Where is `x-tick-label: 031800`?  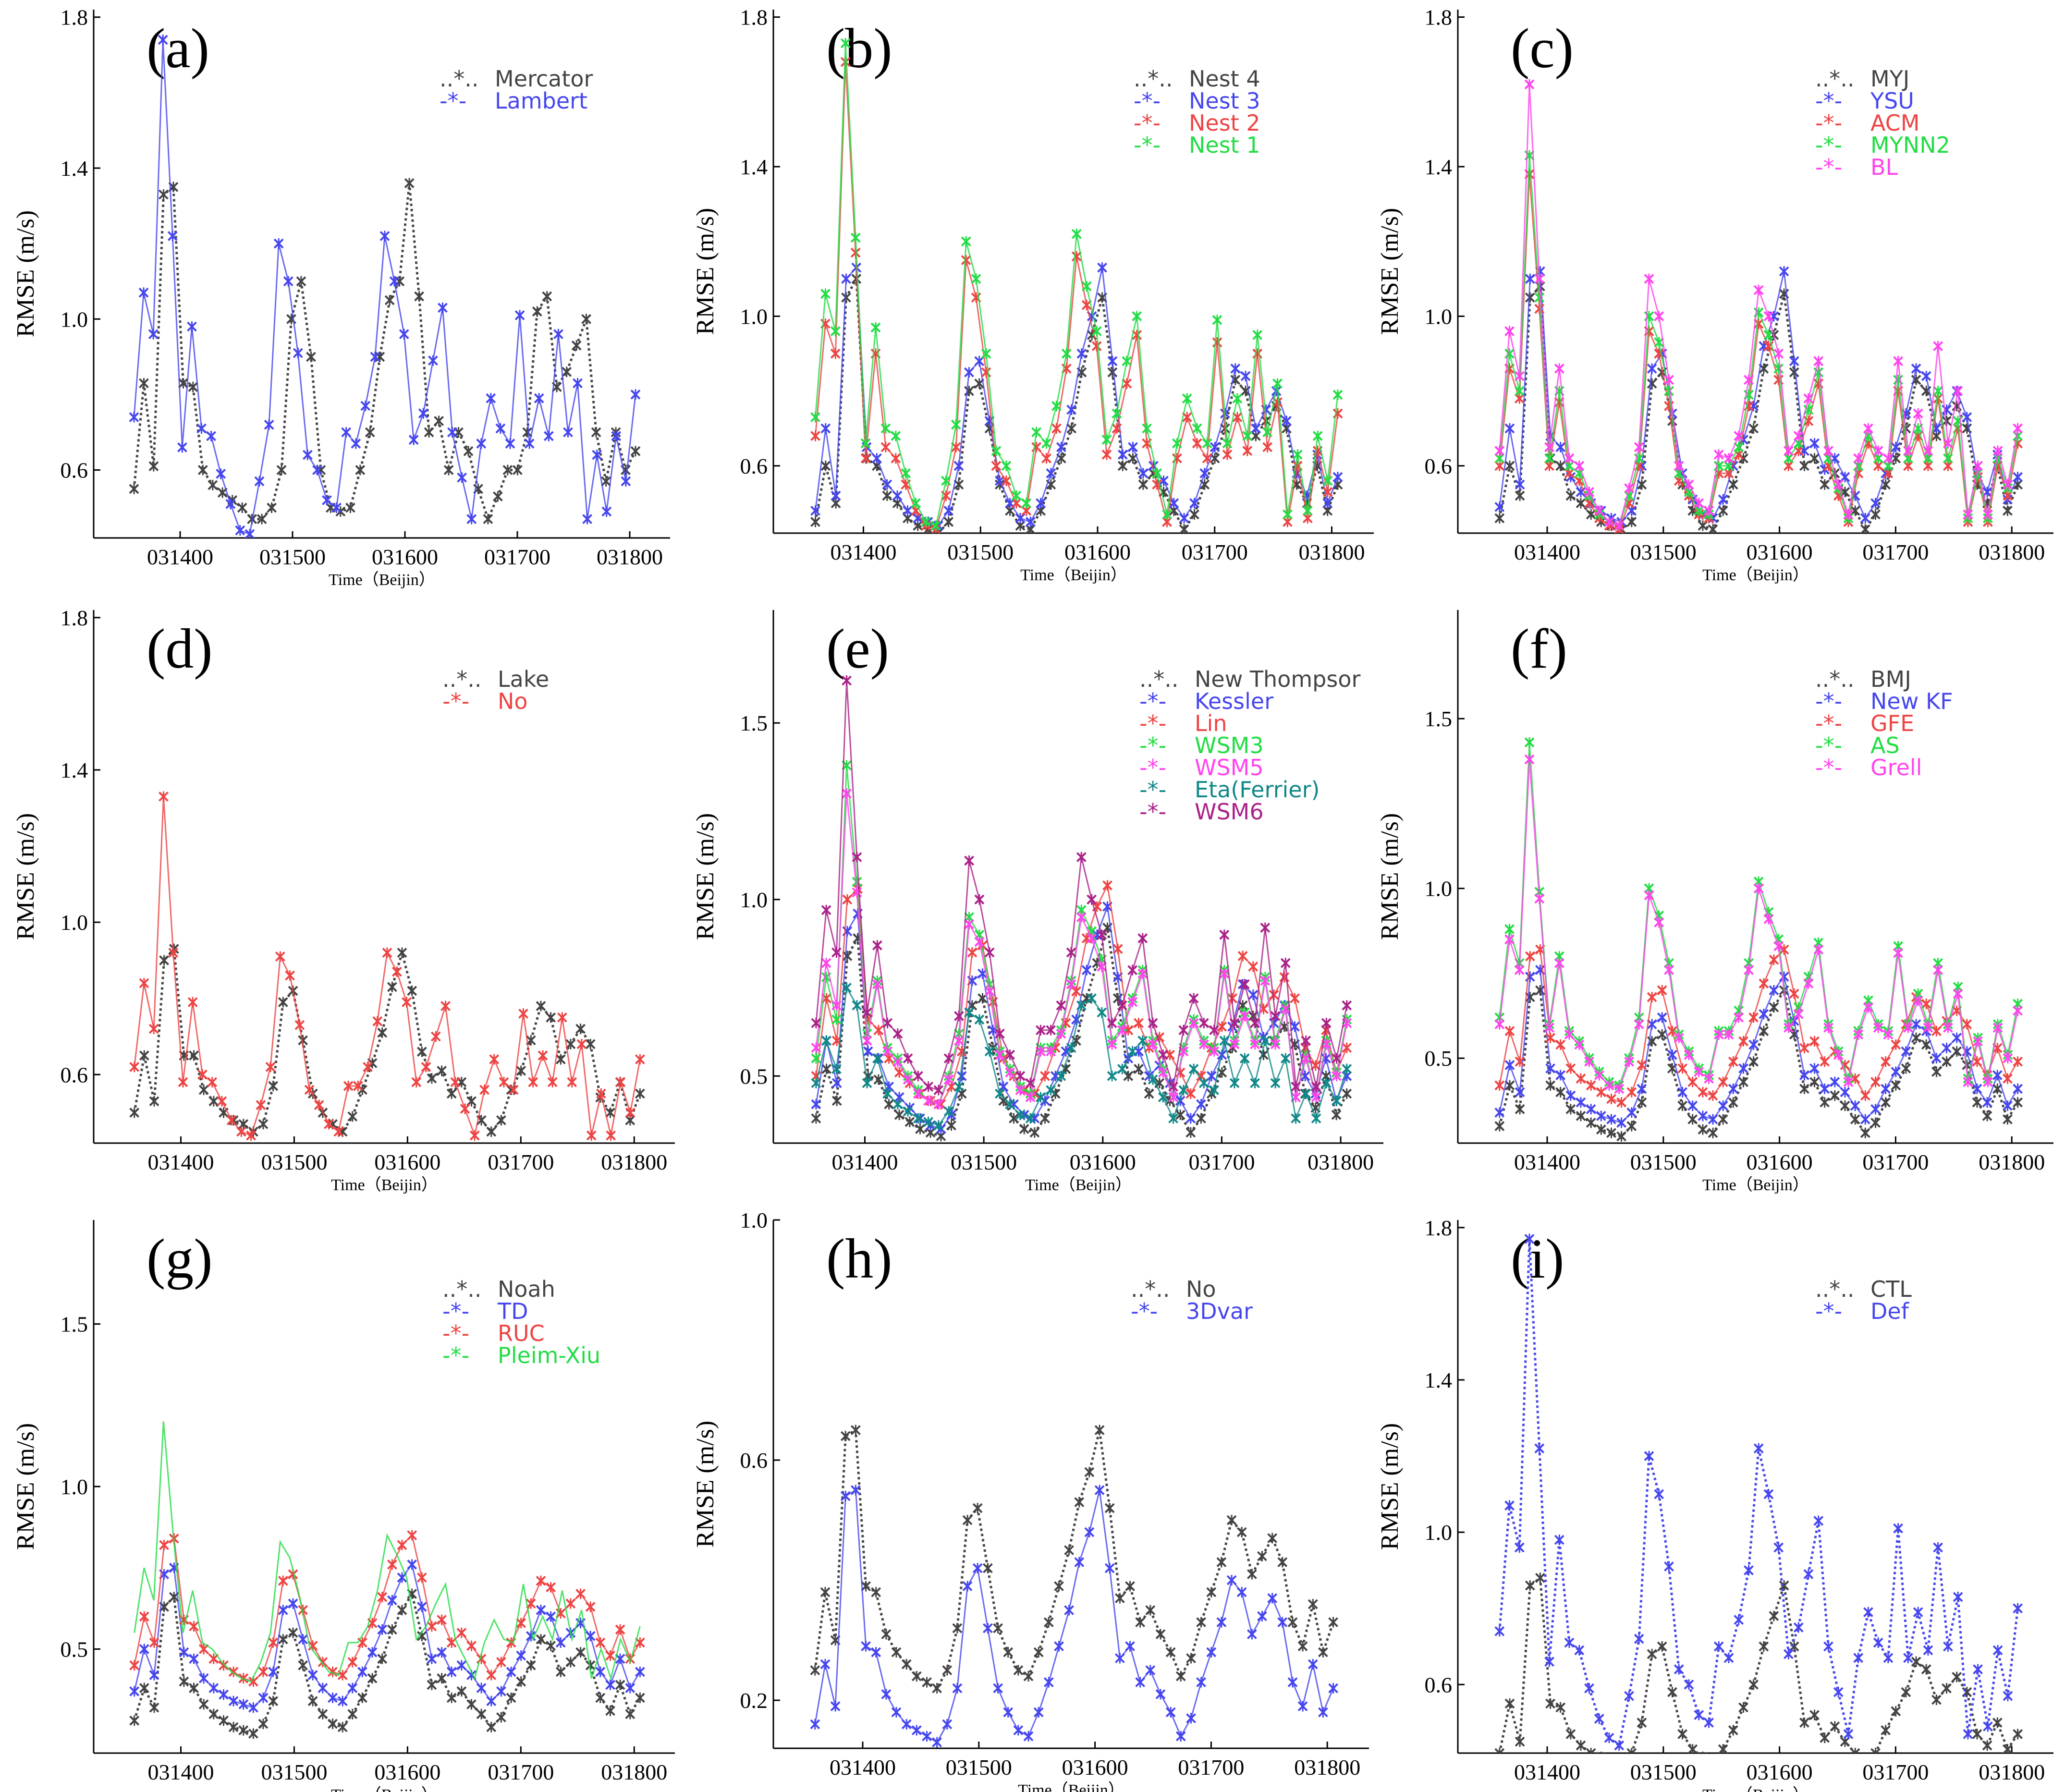
x-tick-label: 031800 is located at coordinates (1332, 552).